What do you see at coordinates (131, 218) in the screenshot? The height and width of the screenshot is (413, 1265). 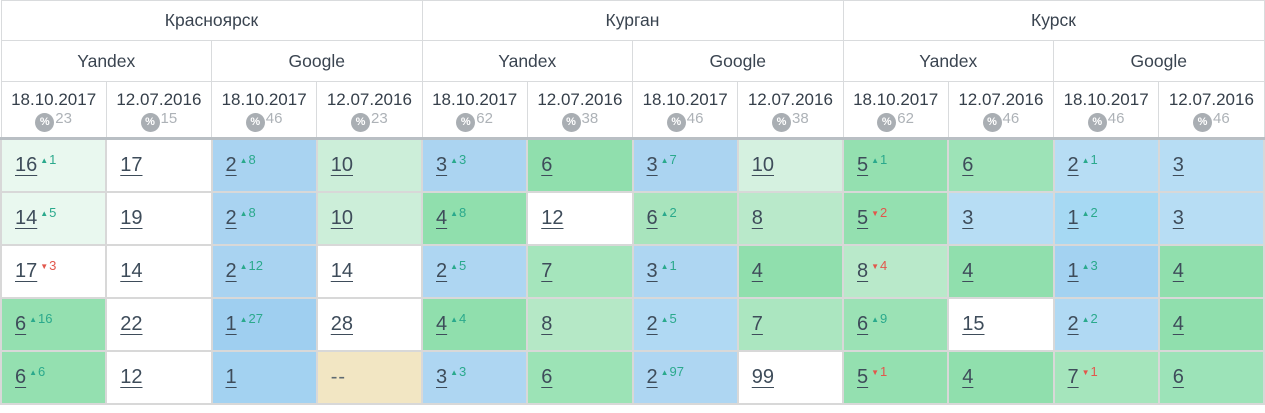 I see `position-link: 19` at bounding box center [131, 218].